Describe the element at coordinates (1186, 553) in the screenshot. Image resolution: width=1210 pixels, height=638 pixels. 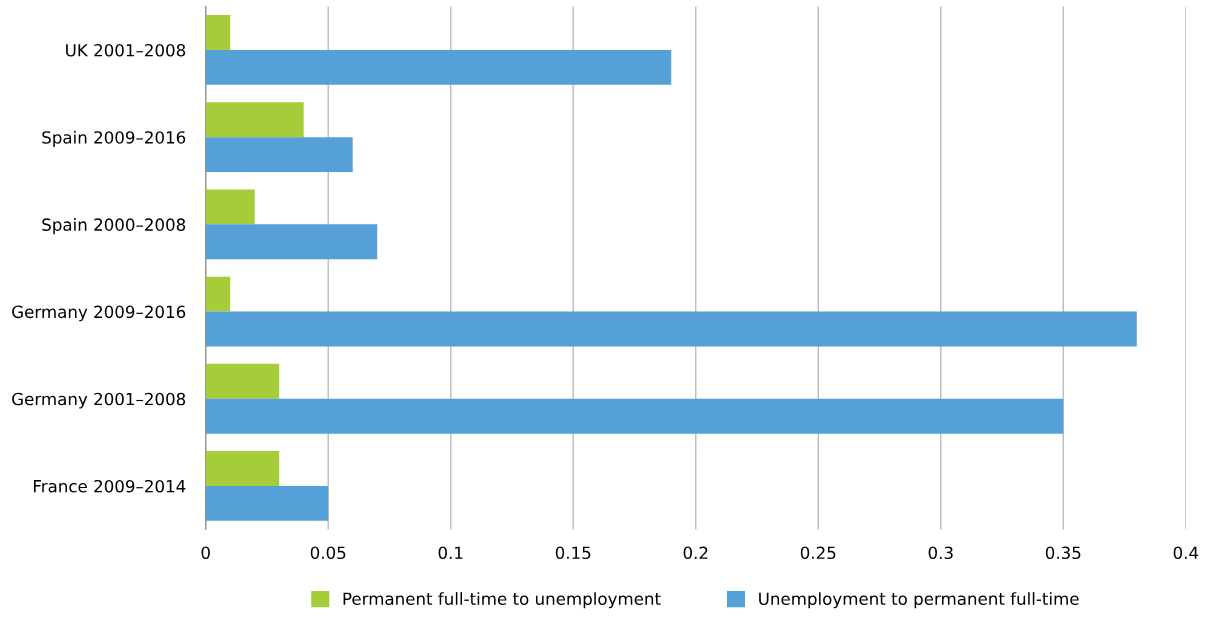
I see `x-tick-label: 0.4` at that location.